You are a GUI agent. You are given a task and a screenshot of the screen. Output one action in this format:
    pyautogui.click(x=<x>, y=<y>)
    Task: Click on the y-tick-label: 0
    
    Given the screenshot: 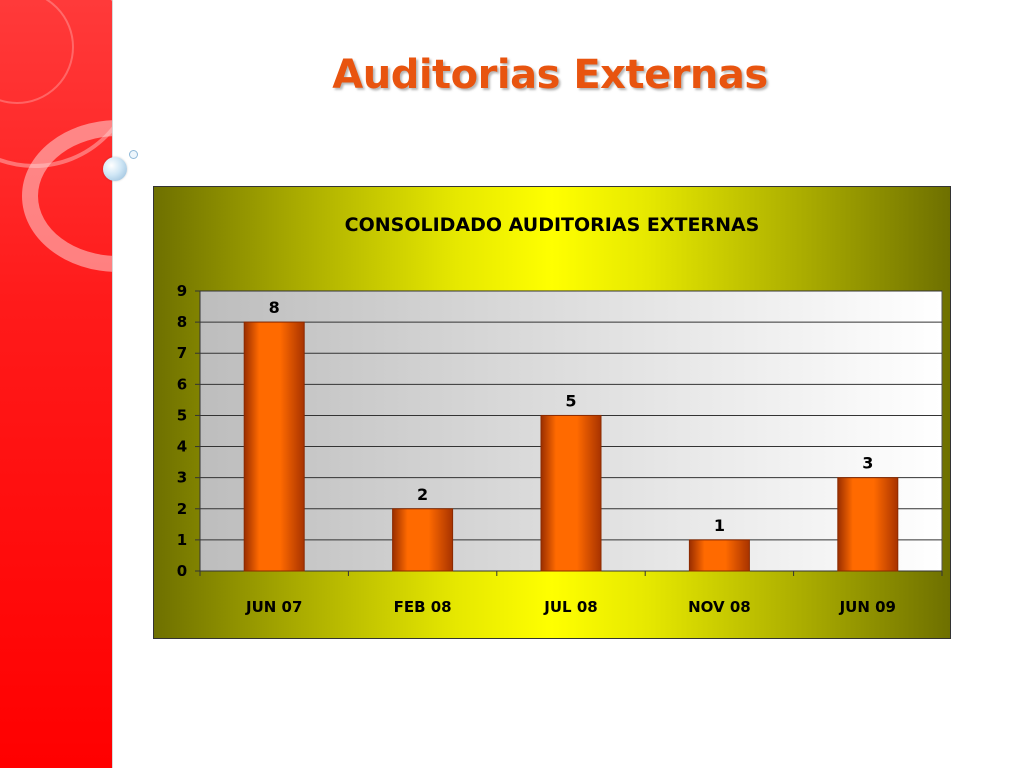 What is the action you would take?
    pyautogui.click(x=182, y=571)
    